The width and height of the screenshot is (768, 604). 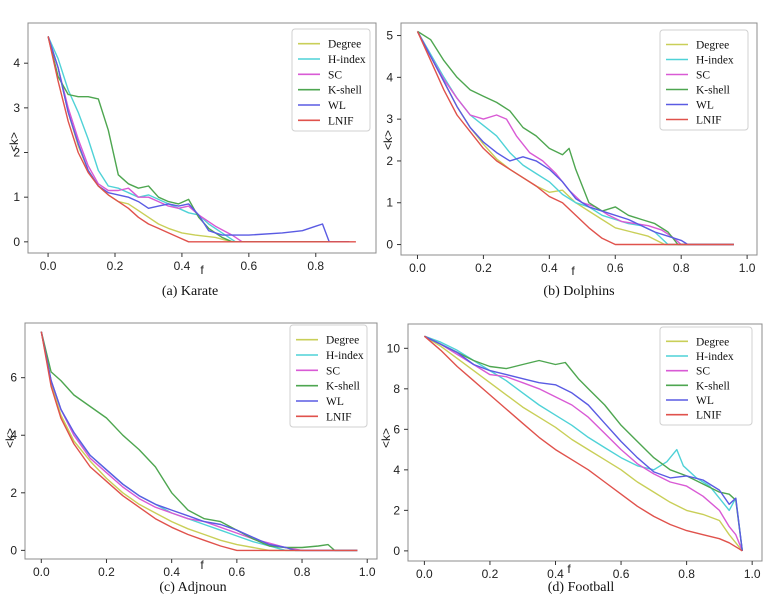 I want to click on chart-caption: (d) Football, so click(x=581, y=587).